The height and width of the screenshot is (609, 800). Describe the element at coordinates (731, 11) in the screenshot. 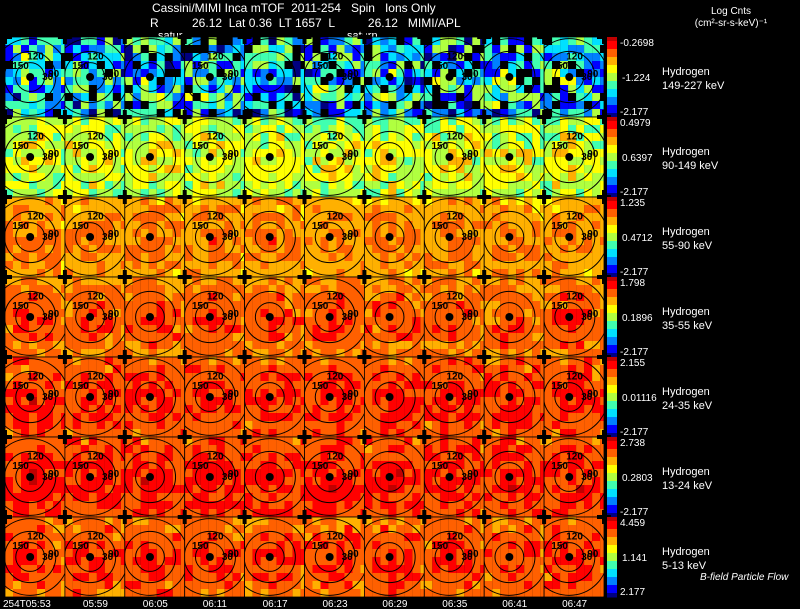

I see `units-line-1: Log Cnts` at that location.